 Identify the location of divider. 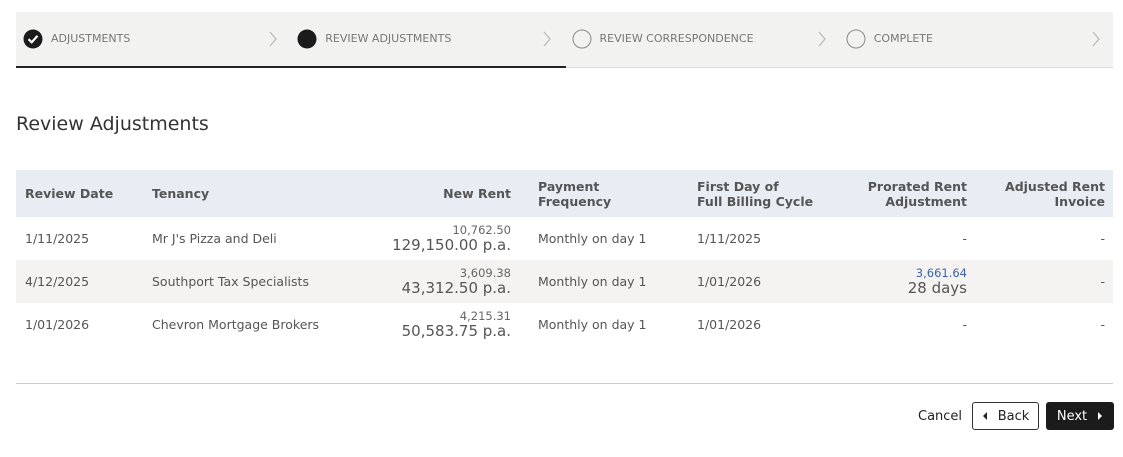
(564, 383).